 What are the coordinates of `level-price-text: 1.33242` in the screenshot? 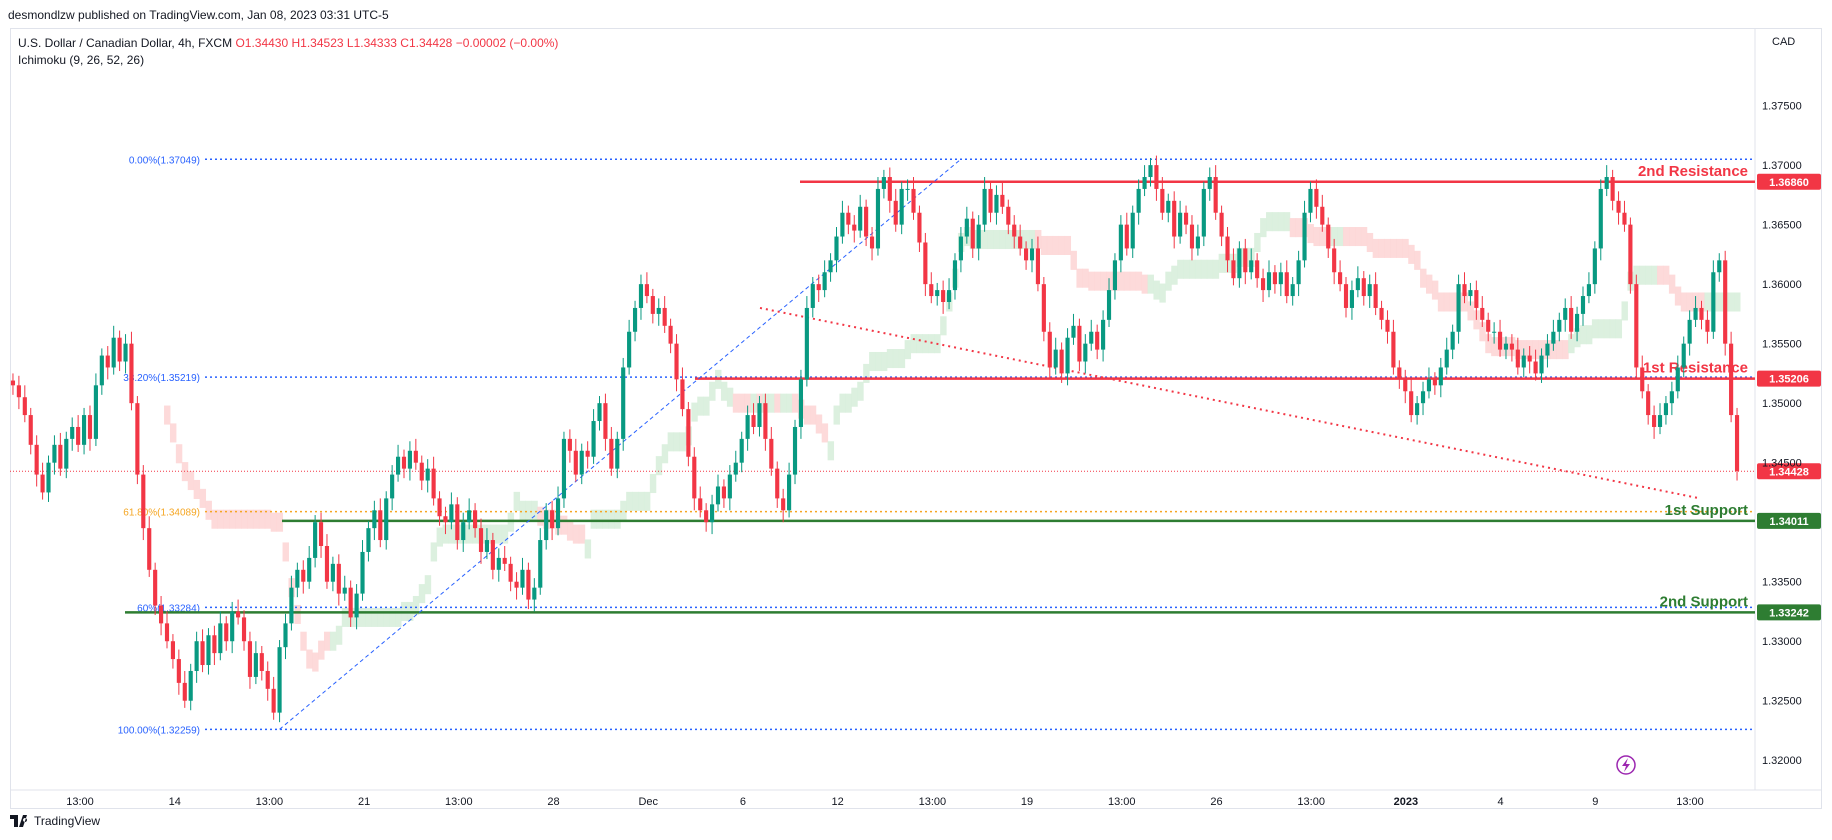 It's located at (1789, 613).